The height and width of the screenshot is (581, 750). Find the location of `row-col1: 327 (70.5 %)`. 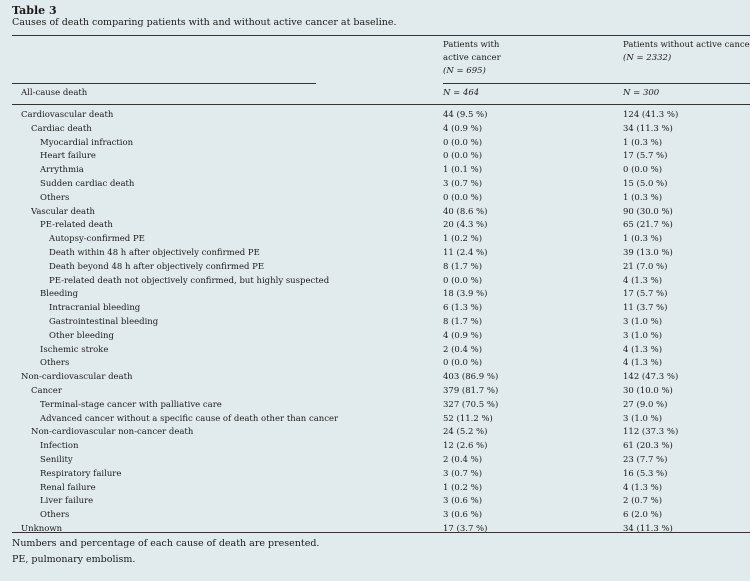

row-col1: 327 (70.5 %) is located at coordinates (471, 404).